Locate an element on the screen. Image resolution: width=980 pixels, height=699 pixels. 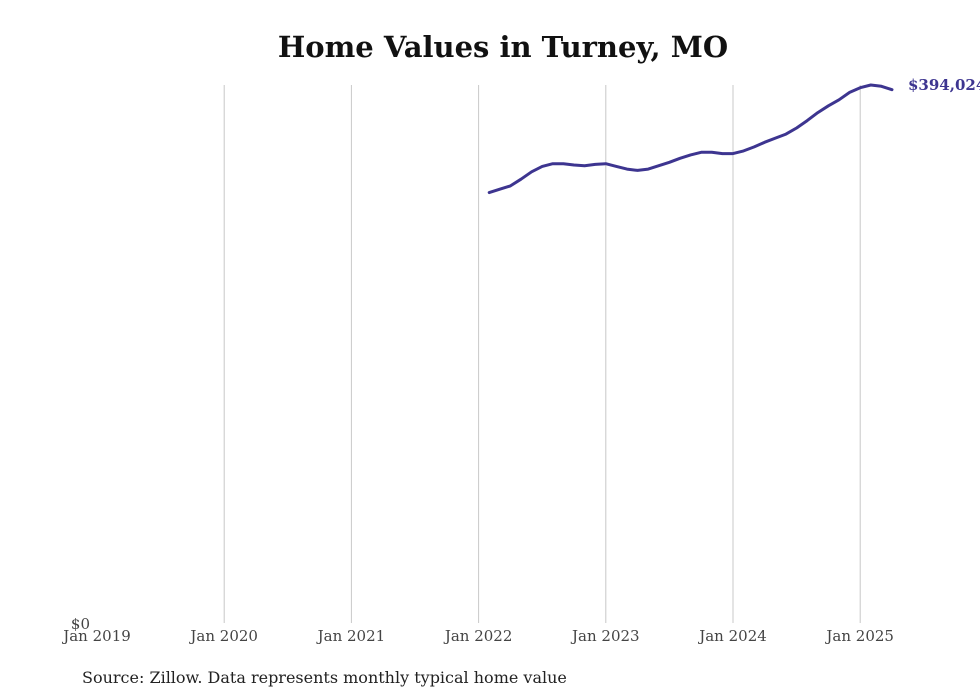
chart-title: Home Values in Turney, MO is located at coordinates (503, 47).